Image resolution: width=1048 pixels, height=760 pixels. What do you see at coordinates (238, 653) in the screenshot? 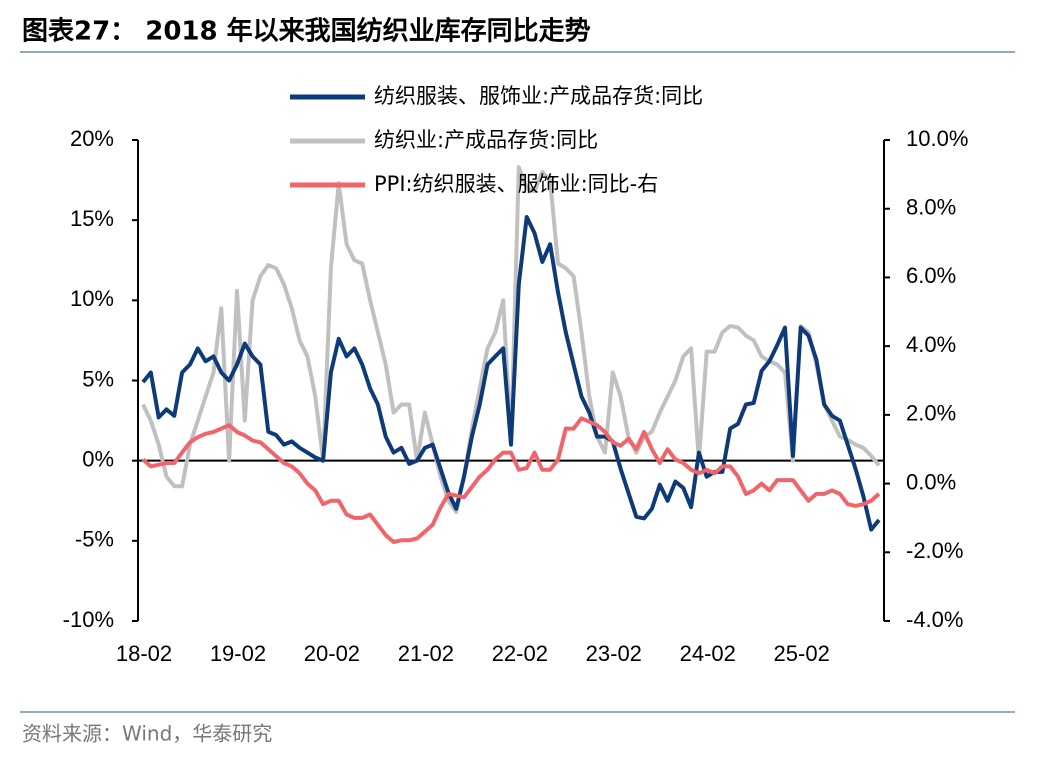
I see `x-tick-label: 19-02` at bounding box center [238, 653].